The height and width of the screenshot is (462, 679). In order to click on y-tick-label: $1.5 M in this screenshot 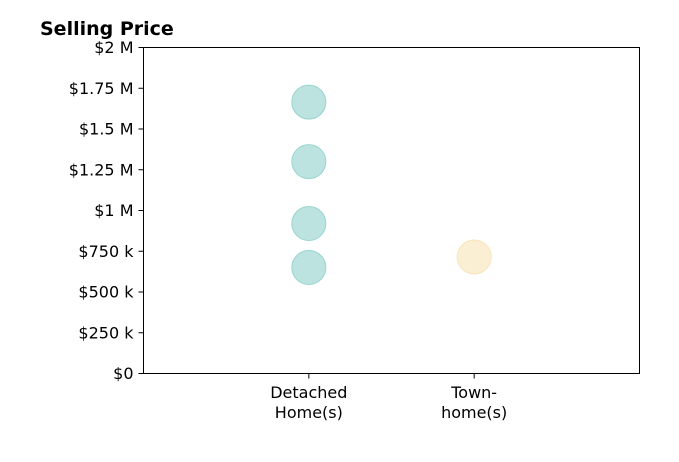, I will do `click(106, 129)`.